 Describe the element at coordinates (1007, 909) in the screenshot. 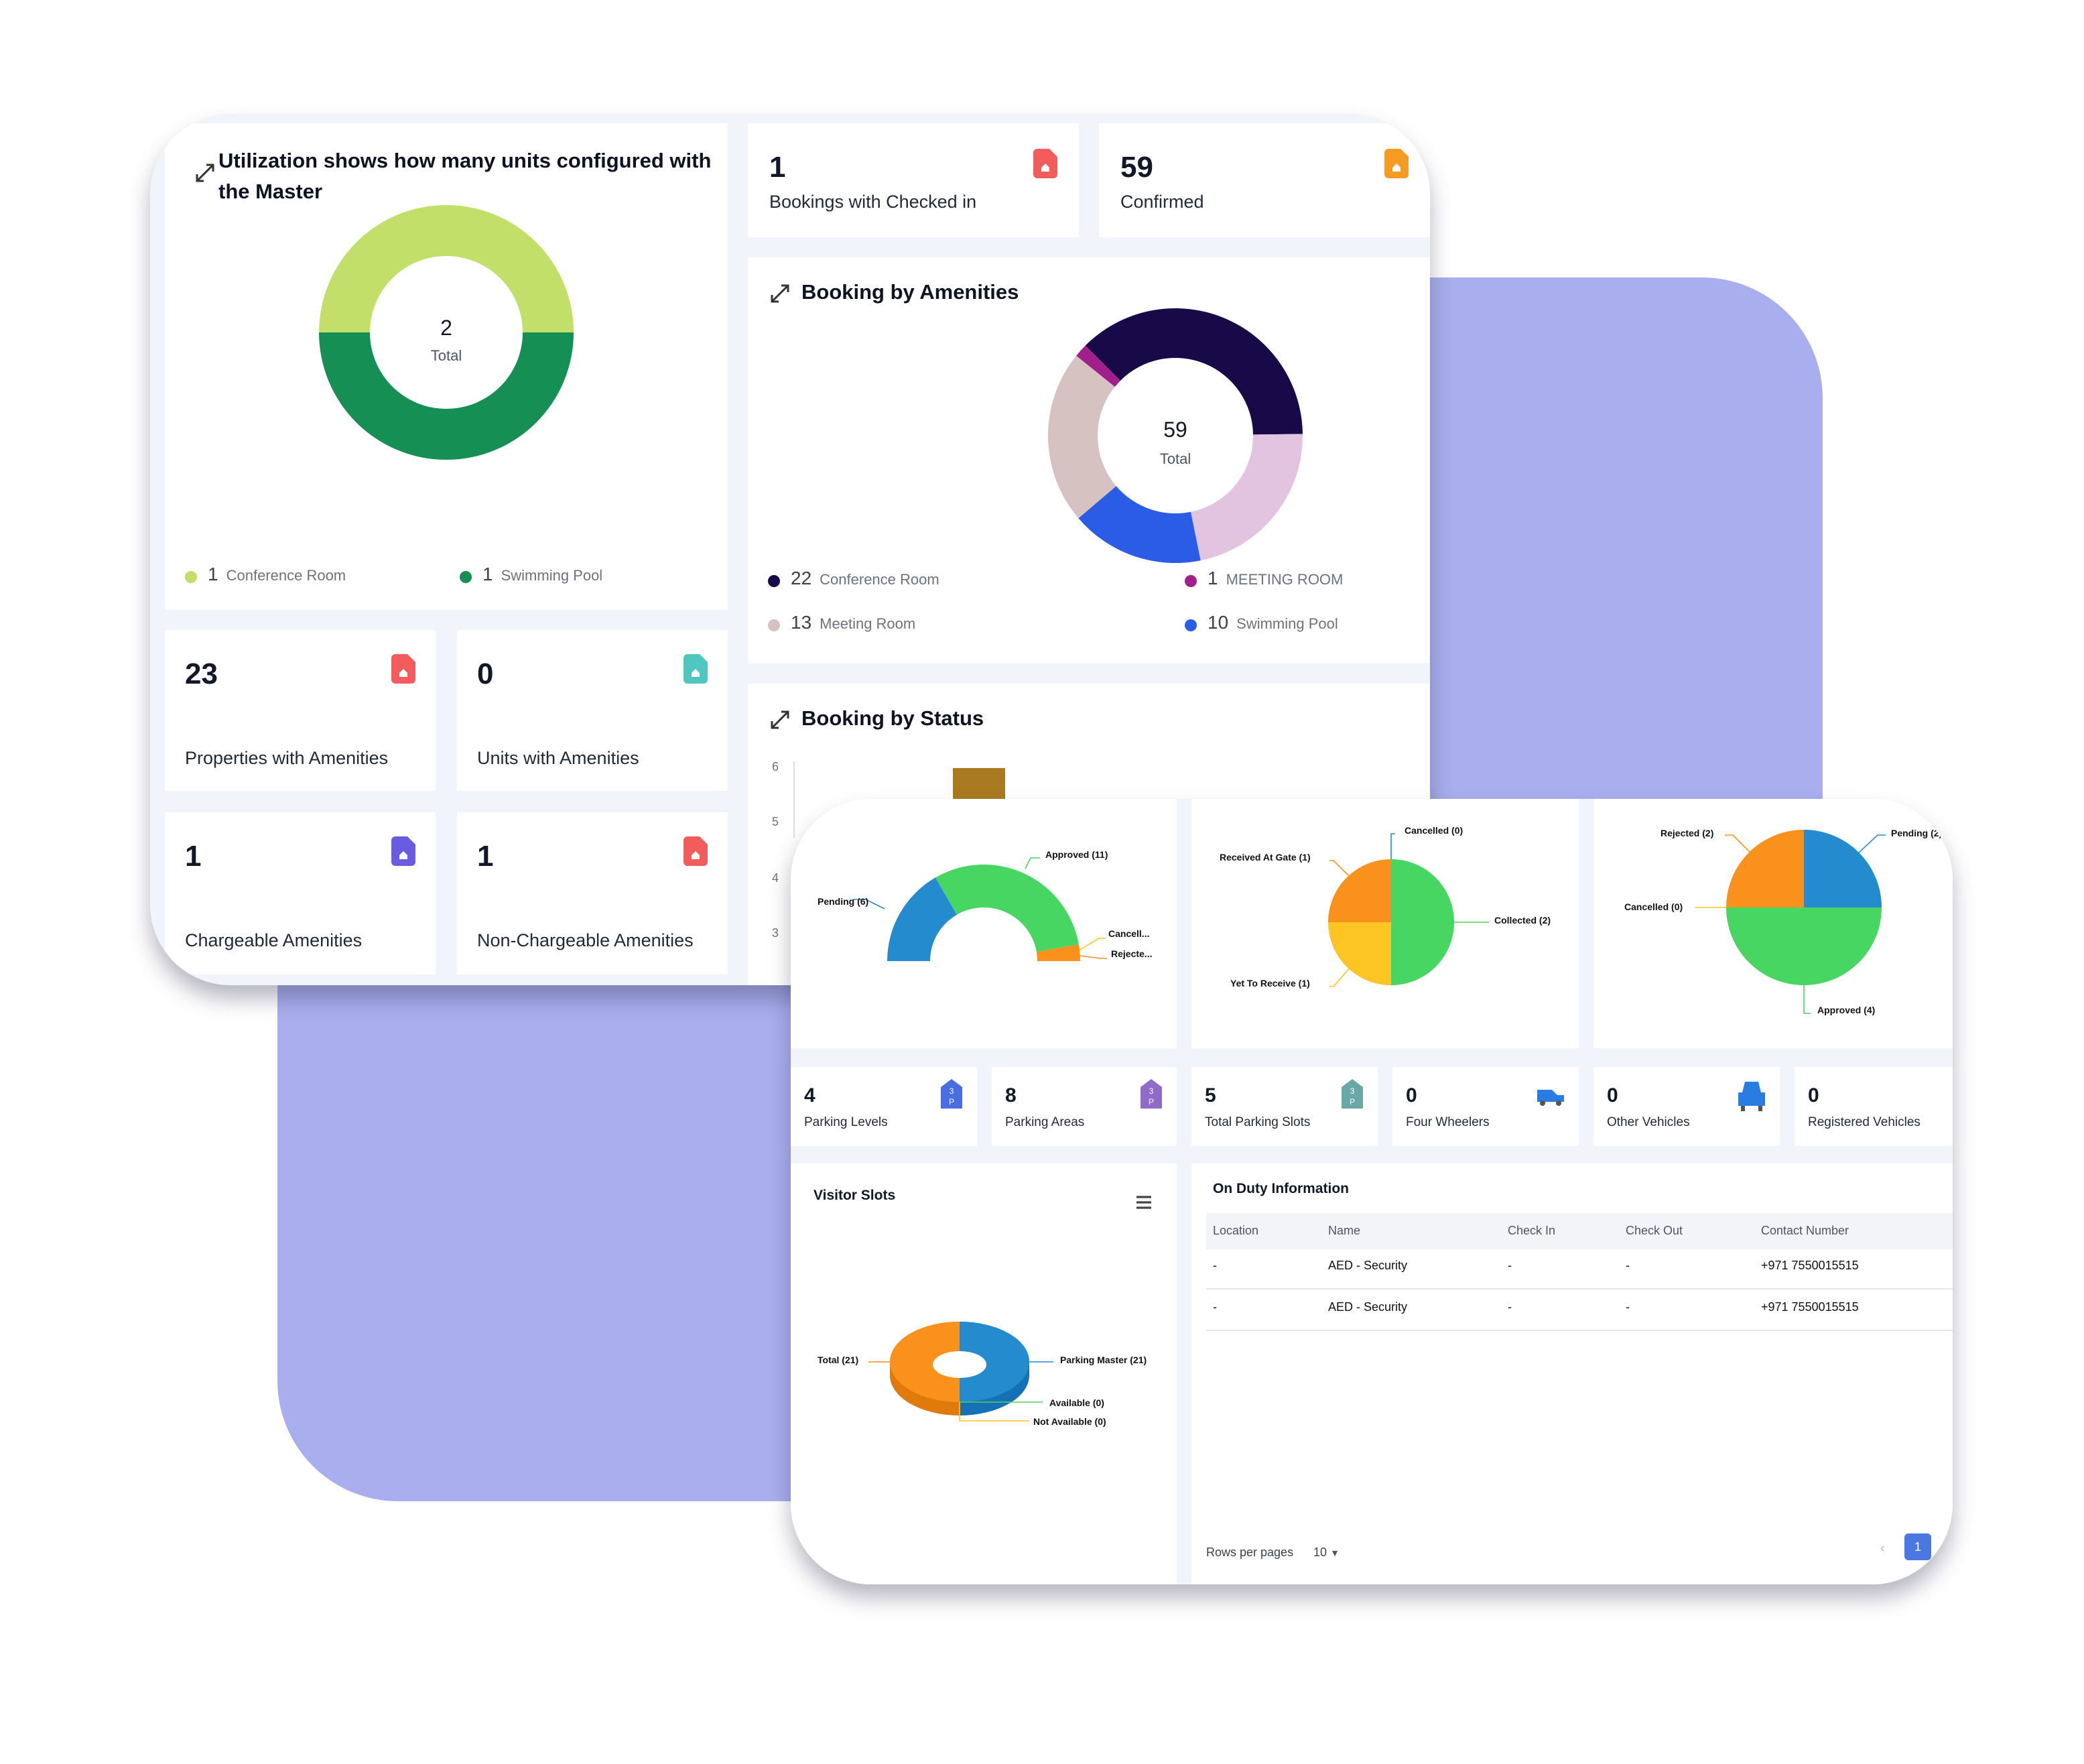

I see `semi-donut-segment` at that location.